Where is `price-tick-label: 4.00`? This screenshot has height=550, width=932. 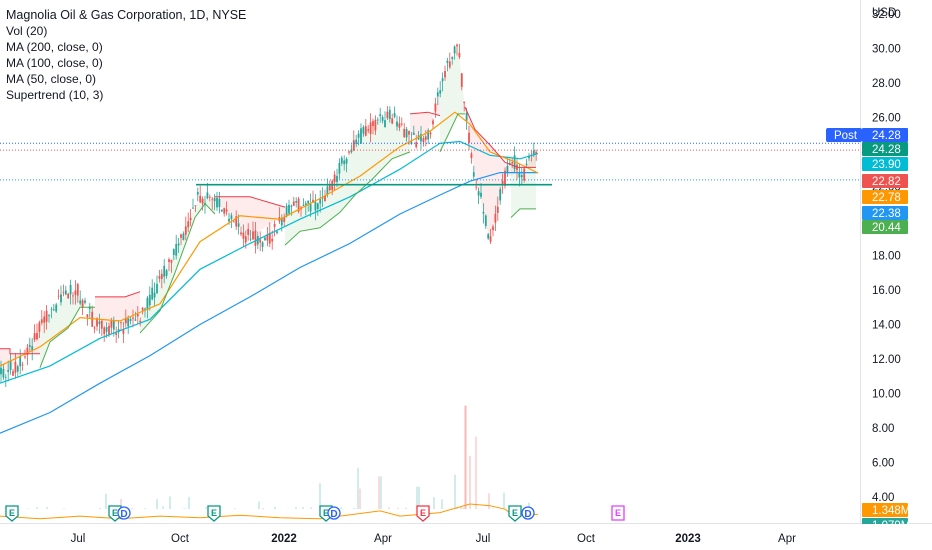
price-tick-label: 4.00 is located at coordinates (883, 498).